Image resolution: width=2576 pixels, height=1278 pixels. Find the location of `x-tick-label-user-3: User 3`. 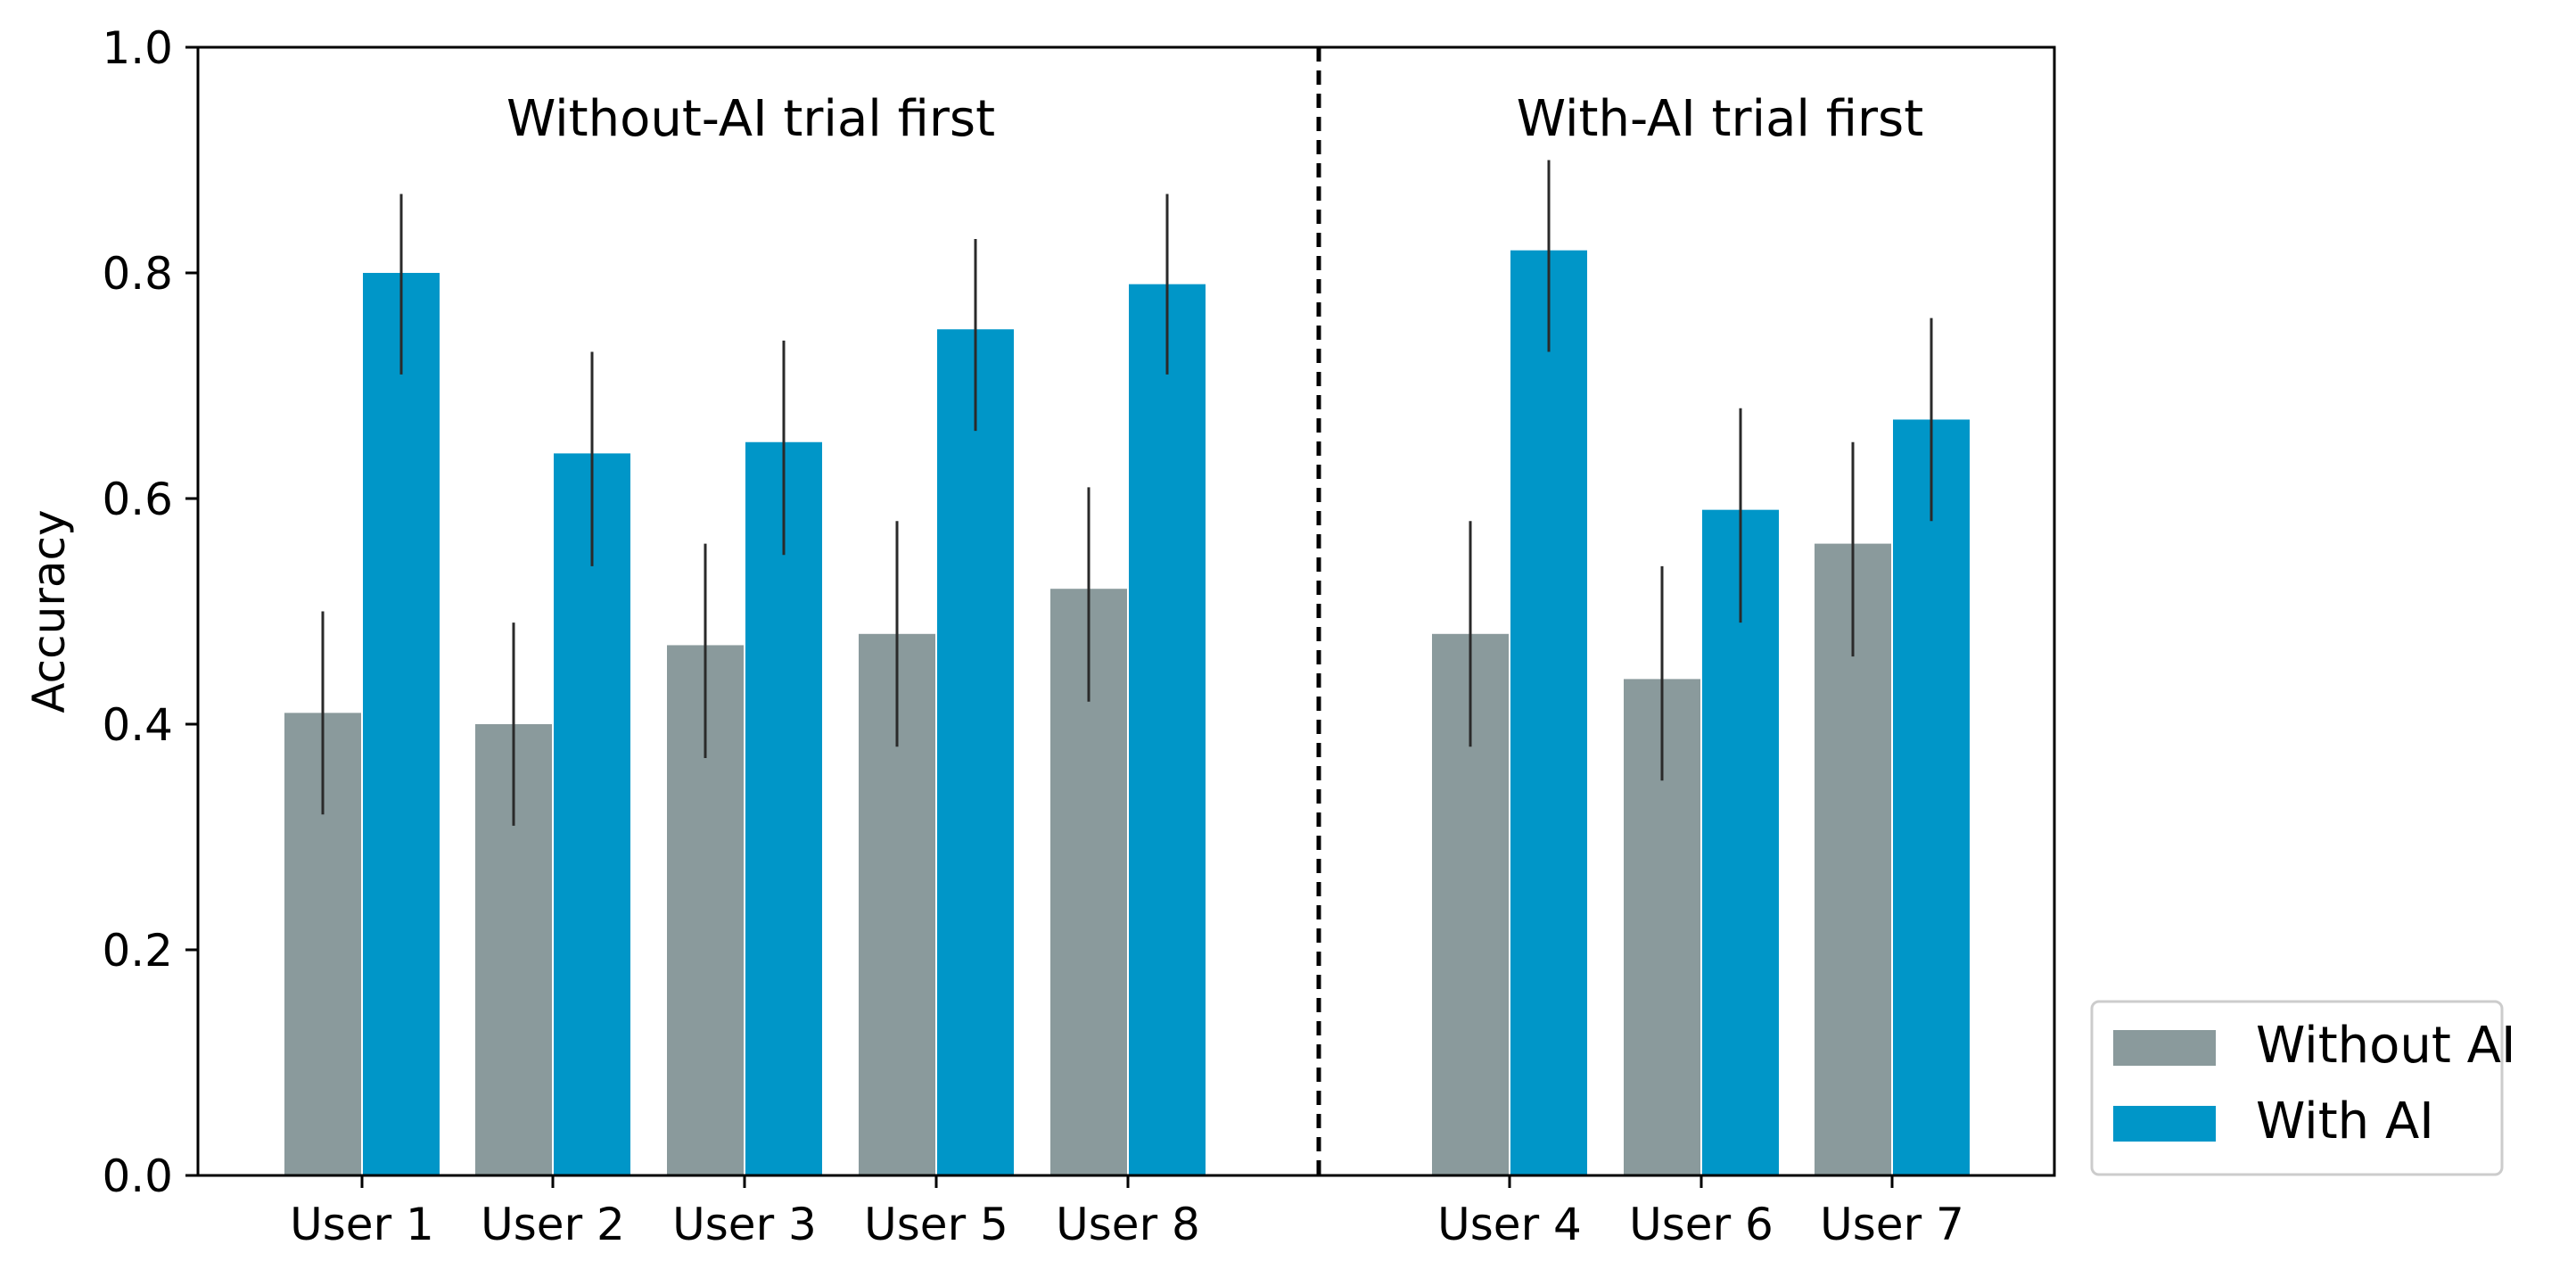

x-tick-label-user-3: User 3 is located at coordinates (744, 1224).